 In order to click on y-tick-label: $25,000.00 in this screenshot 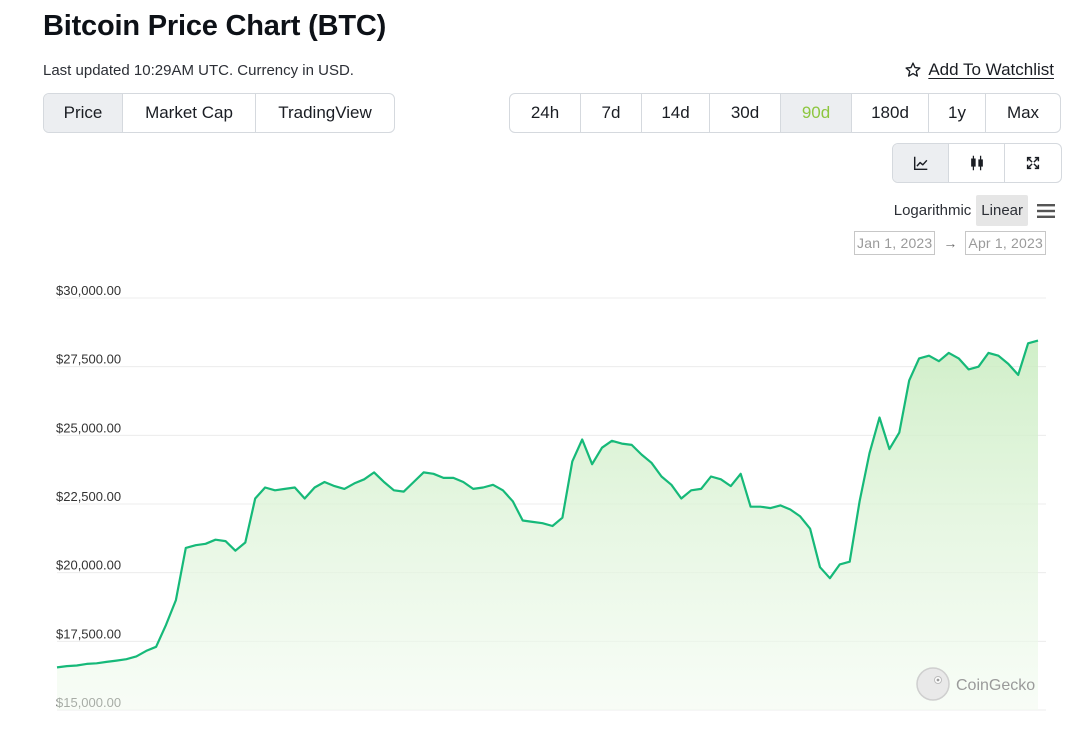, I will do `click(88, 427)`.